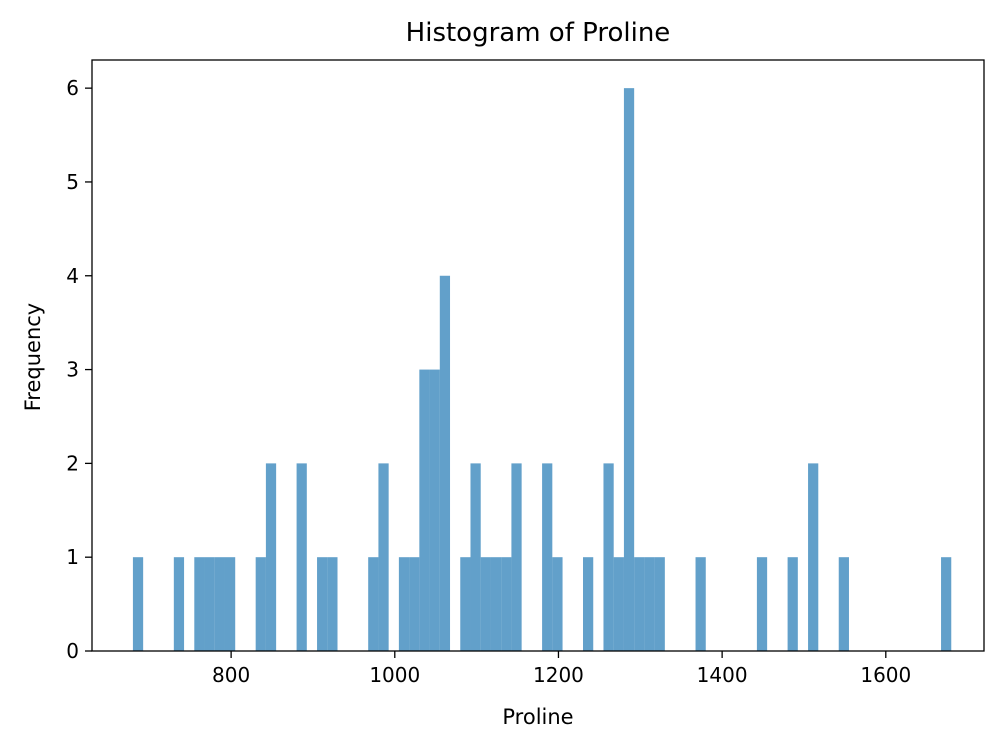 This screenshot has height=751, width=1003. What do you see at coordinates (72, 276) in the screenshot?
I see `y-tick-label-4: 4` at bounding box center [72, 276].